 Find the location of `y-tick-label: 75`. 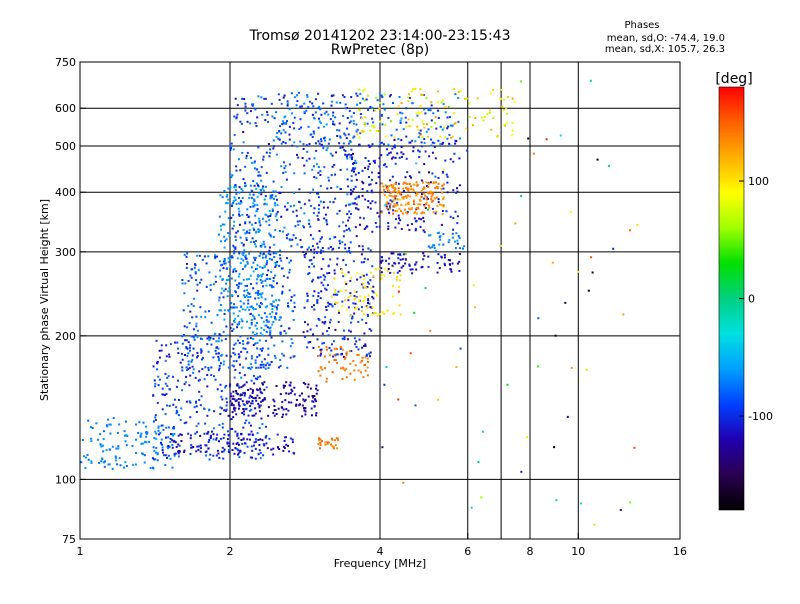

y-tick-label: 75 is located at coordinates (69, 539).